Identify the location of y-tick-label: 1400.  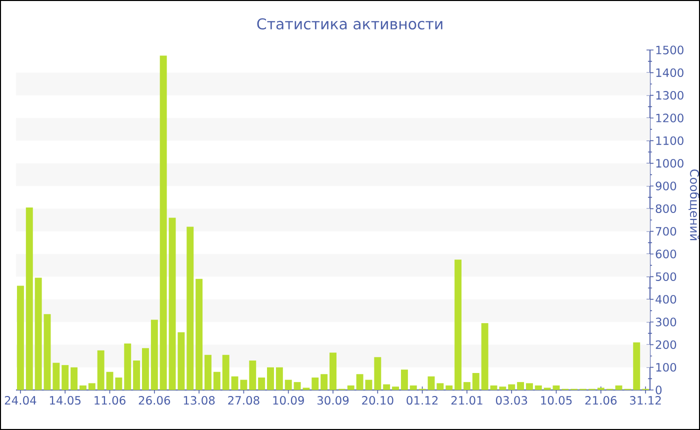
(670, 72).